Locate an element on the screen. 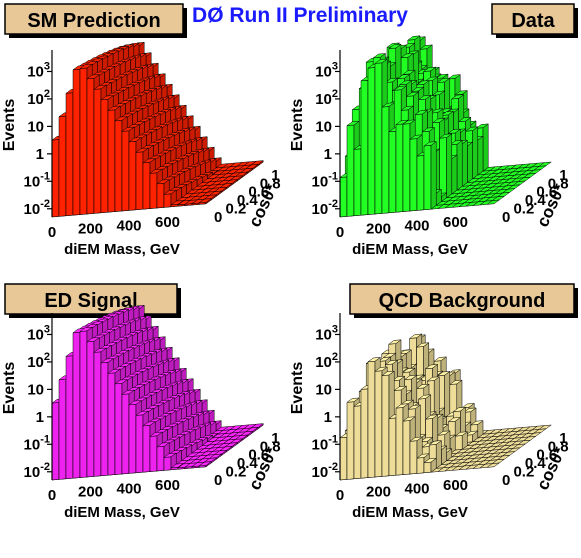 The width and height of the screenshot is (581, 558). y-tick-label: 10⁻² is located at coordinates (325, 471).